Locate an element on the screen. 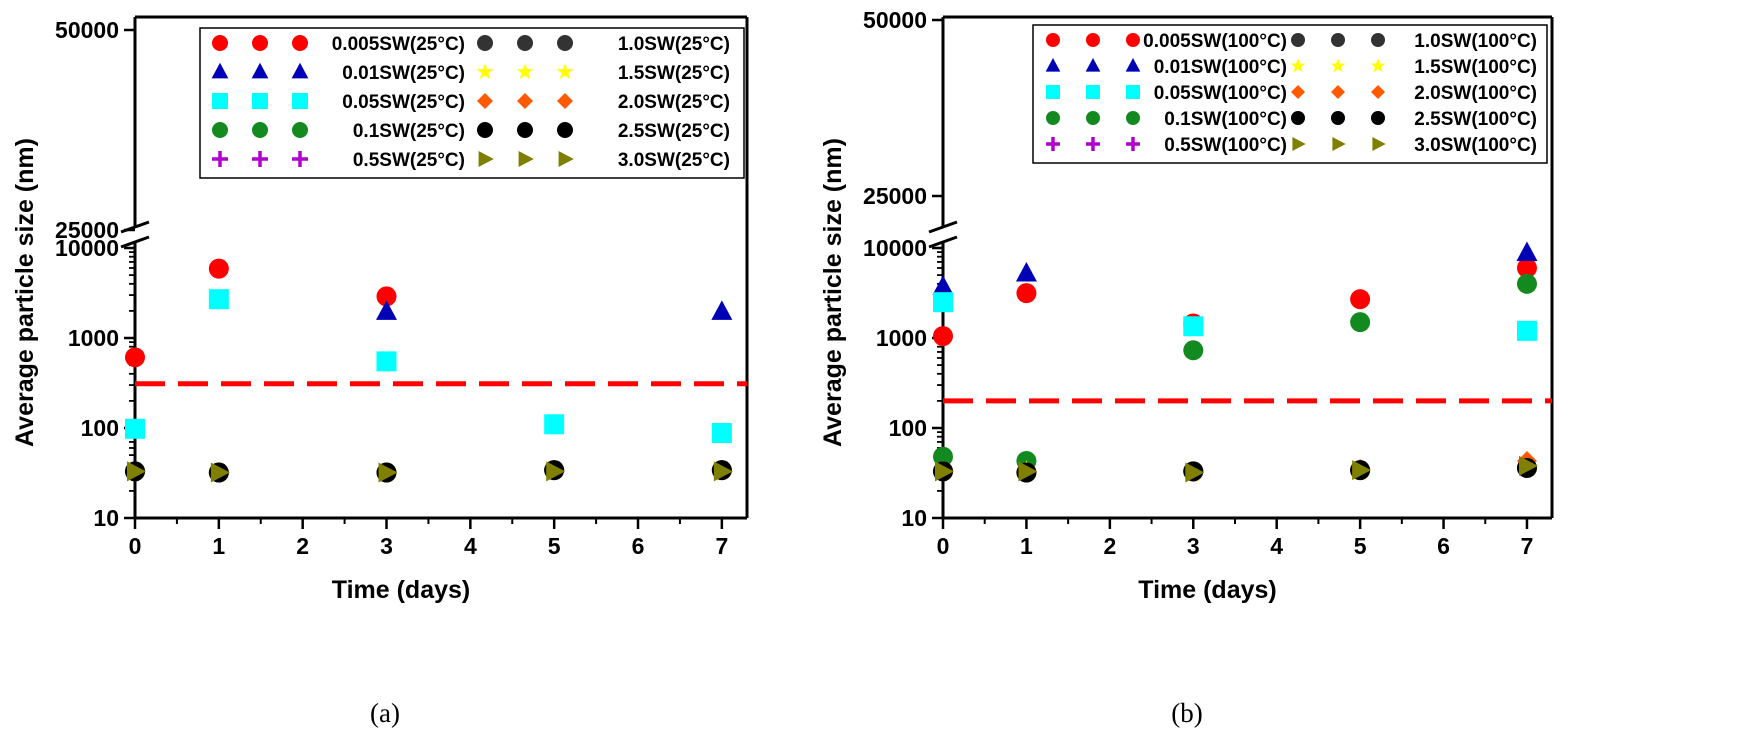  x-tick-label: 1 is located at coordinates (1026, 546).